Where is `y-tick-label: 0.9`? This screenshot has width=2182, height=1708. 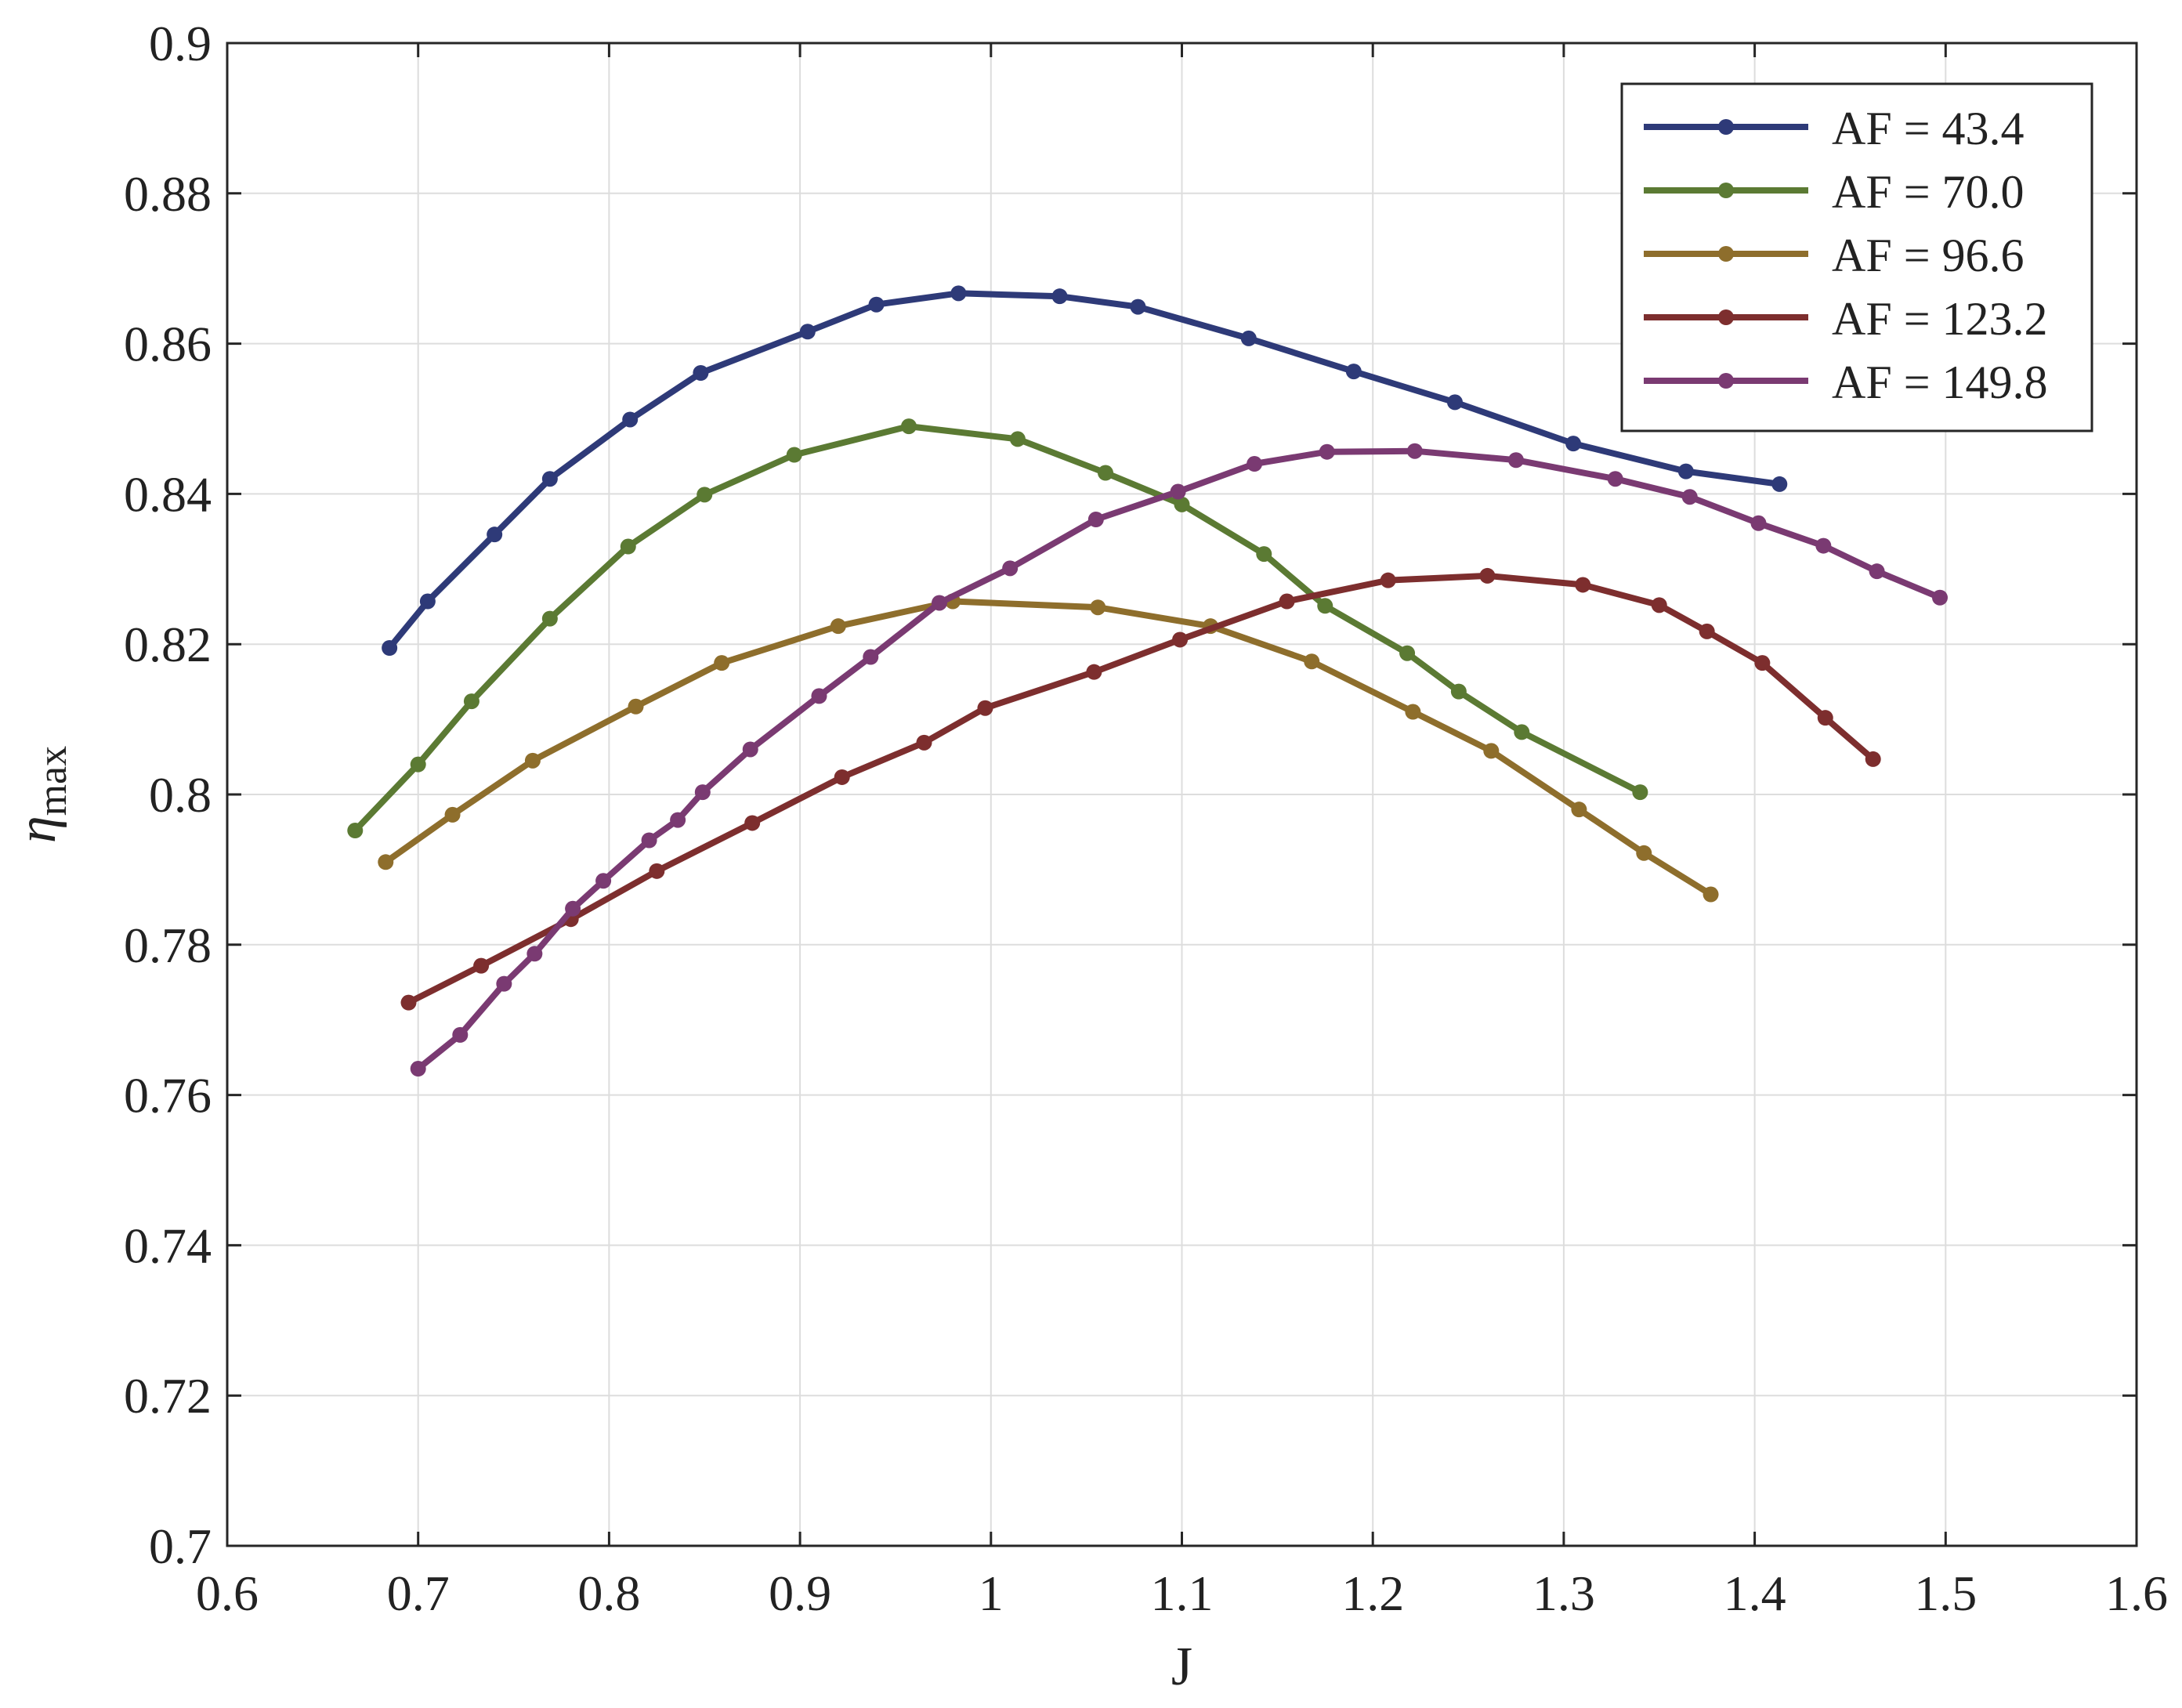 y-tick-label: 0.9 is located at coordinates (180, 44).